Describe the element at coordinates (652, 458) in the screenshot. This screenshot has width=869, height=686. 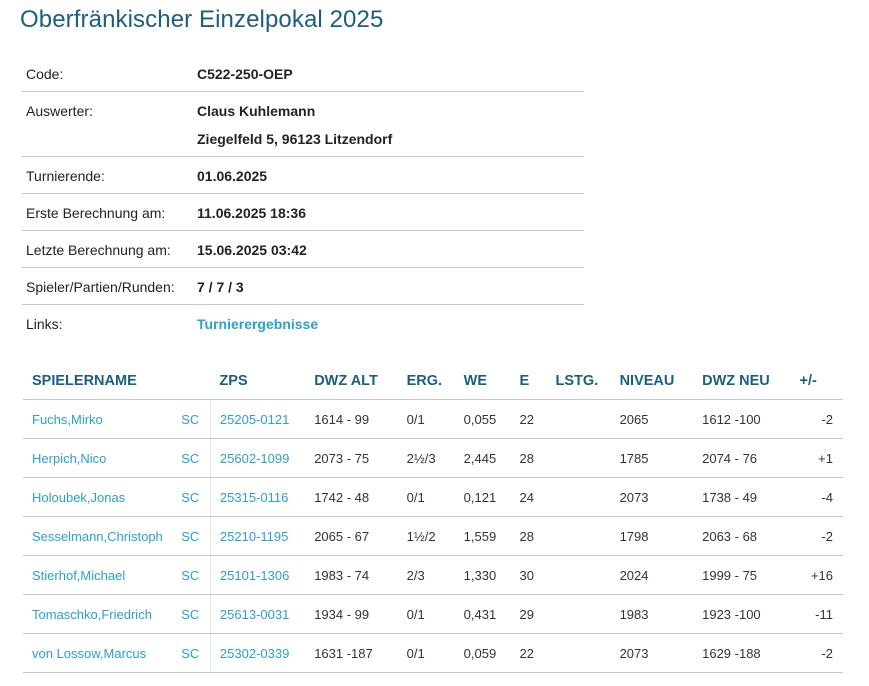
I see `niveau-cell: 1785` at that location.